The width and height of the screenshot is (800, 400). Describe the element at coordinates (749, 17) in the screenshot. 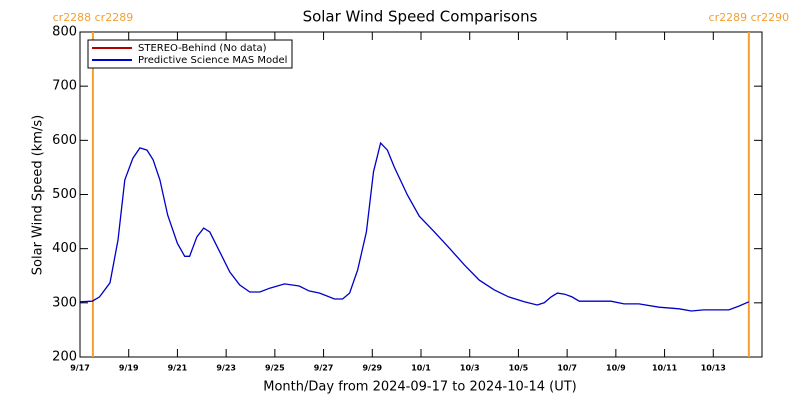

I see `annotation-label: cr2289 cr2290` at that location.